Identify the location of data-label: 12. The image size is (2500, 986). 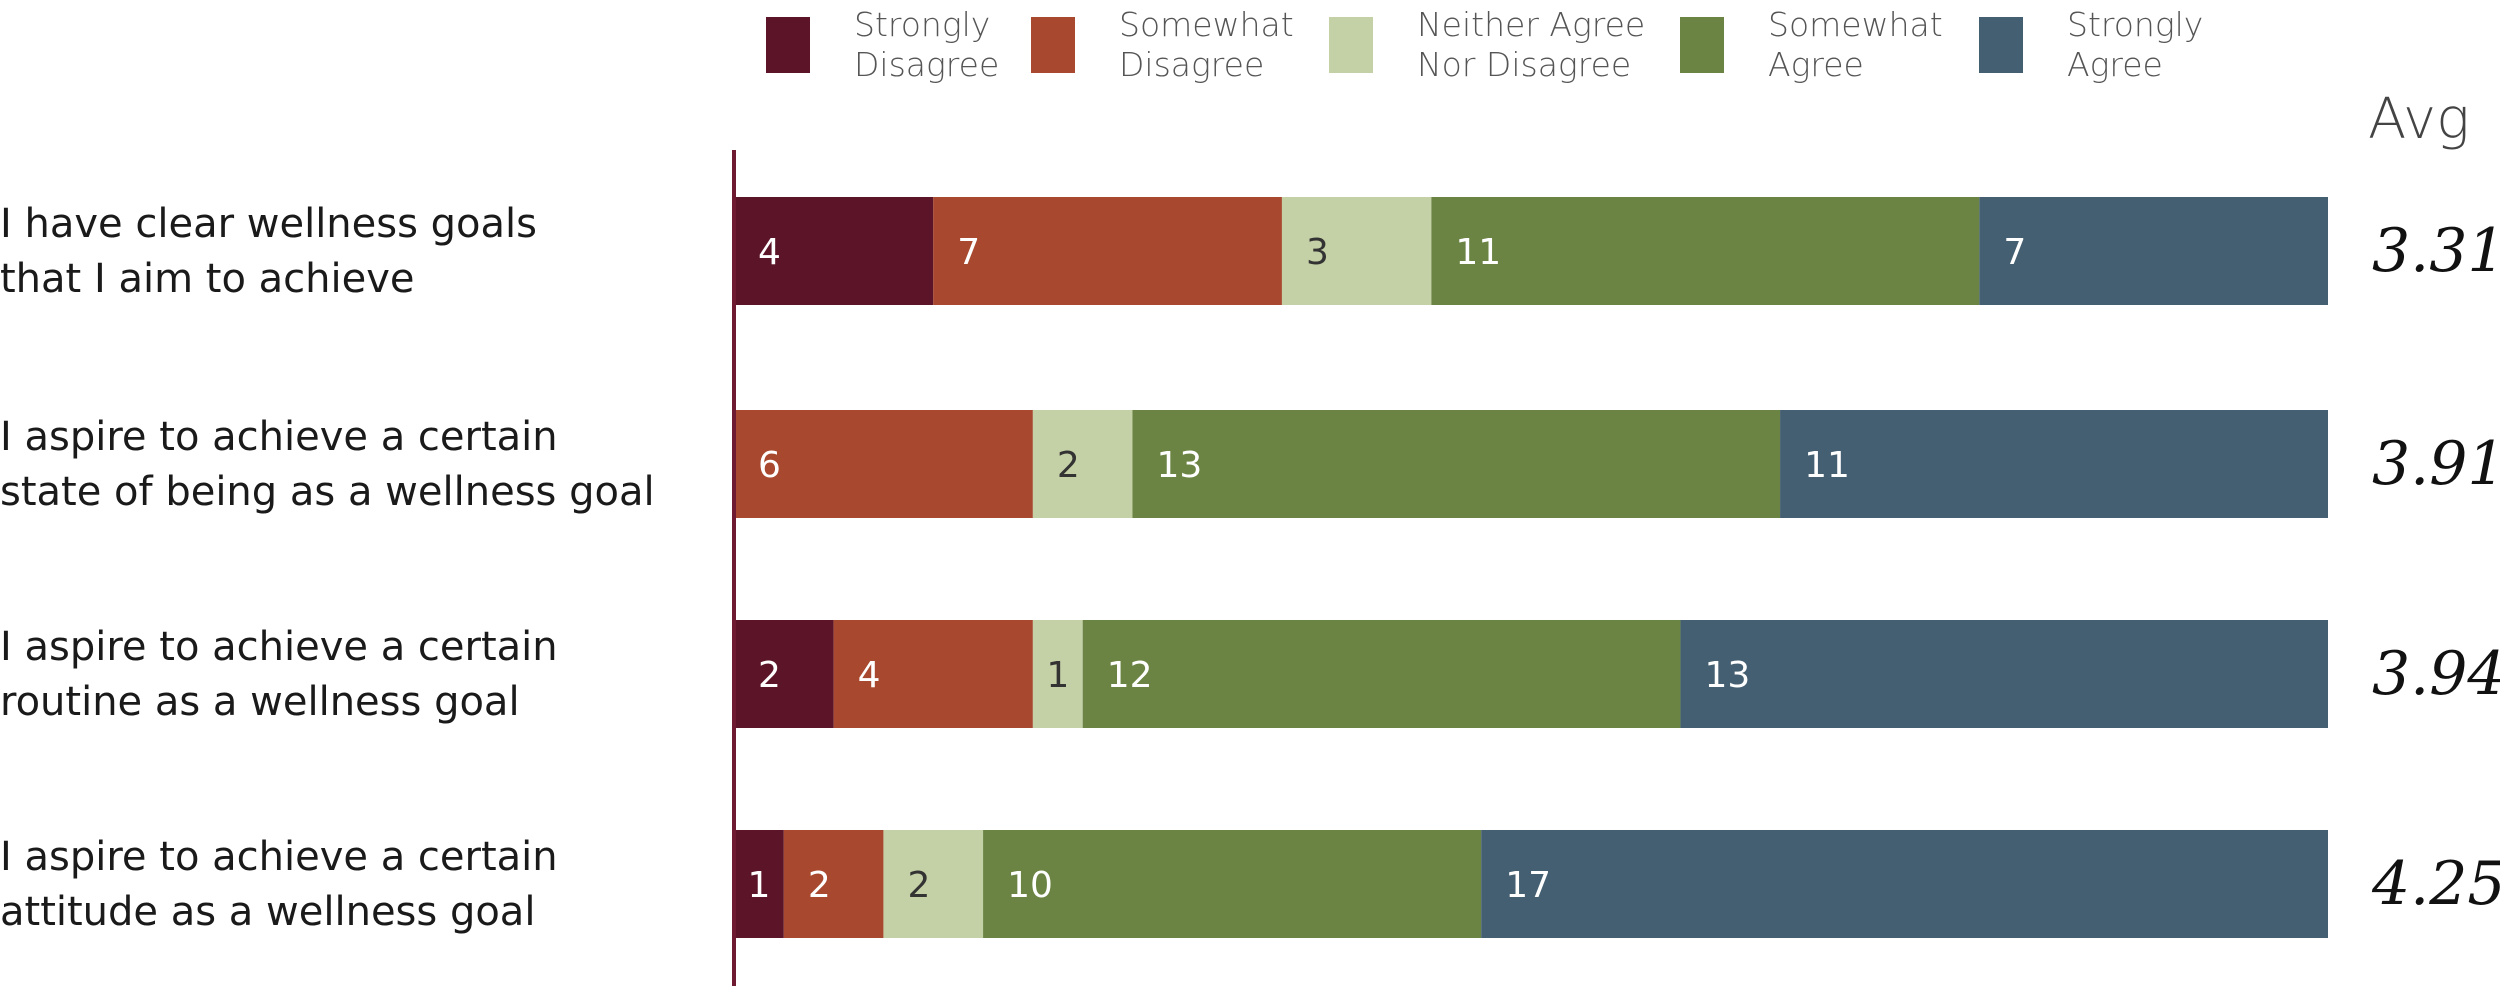
(1130, 675).